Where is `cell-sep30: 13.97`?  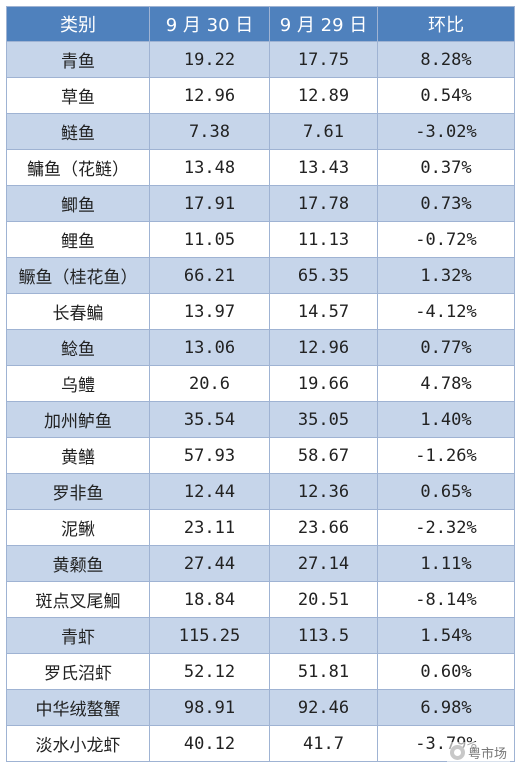
cell-sep30: 13.97 is located at coordinates (209, 311).